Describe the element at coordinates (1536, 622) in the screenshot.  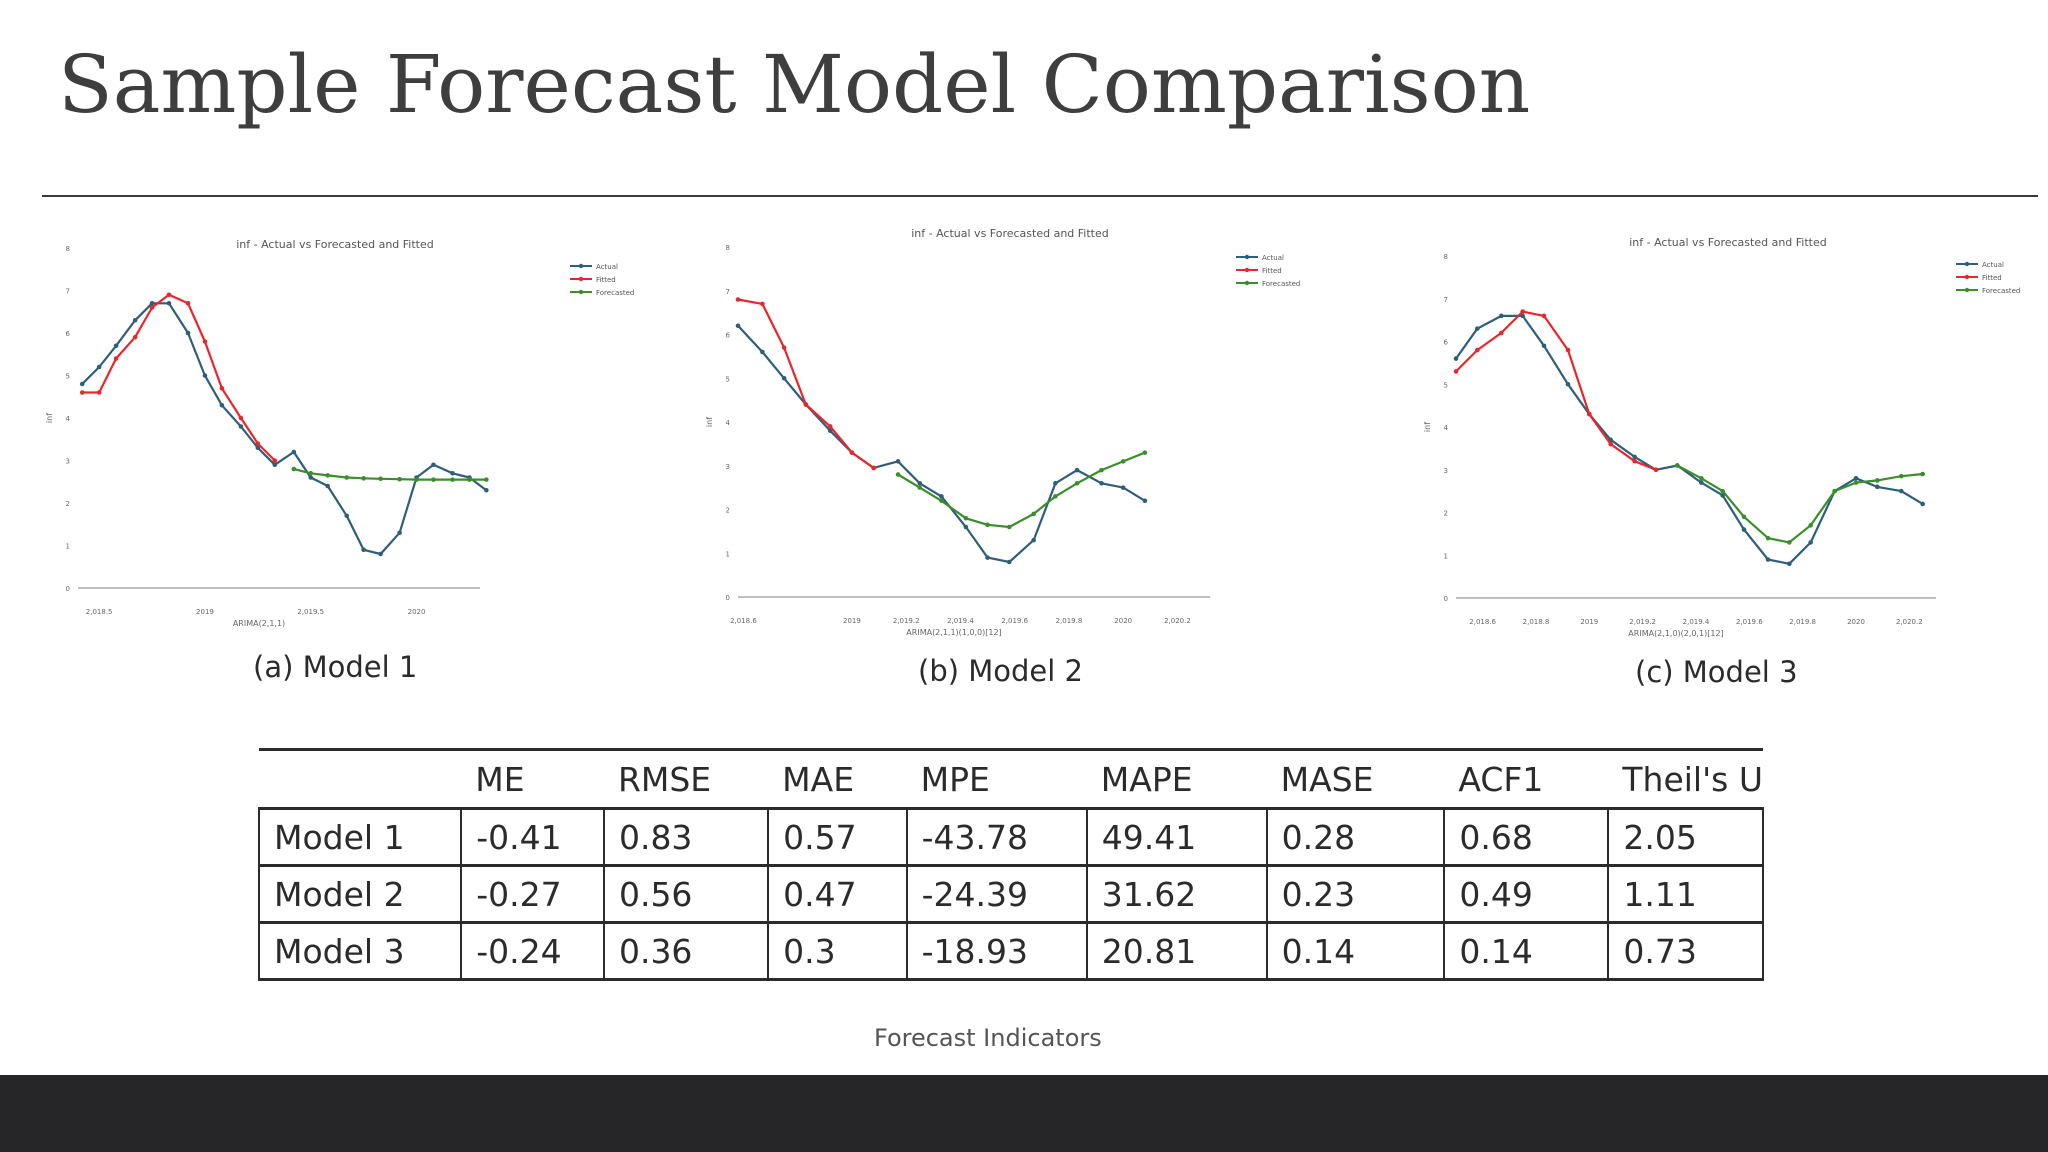
I see `x-tick-label: 2,018.8` at that location.